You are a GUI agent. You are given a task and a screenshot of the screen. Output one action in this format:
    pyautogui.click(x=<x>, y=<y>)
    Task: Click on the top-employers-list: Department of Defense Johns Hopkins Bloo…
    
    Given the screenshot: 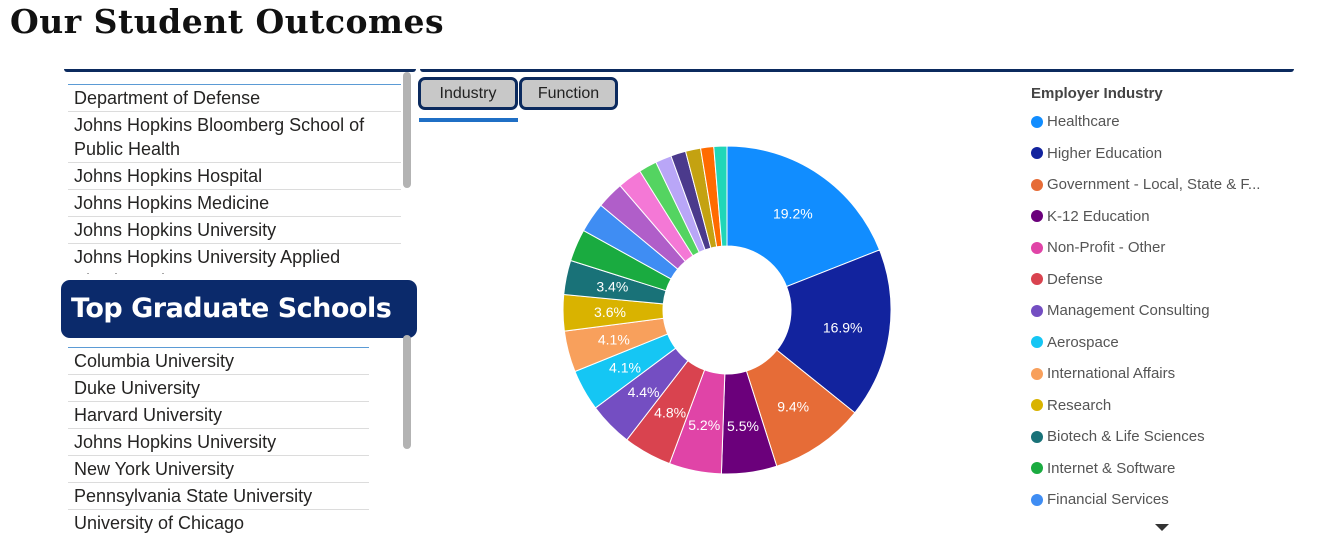 What is the action you would take?
    pyautogui.click(x=234, y=179)
    